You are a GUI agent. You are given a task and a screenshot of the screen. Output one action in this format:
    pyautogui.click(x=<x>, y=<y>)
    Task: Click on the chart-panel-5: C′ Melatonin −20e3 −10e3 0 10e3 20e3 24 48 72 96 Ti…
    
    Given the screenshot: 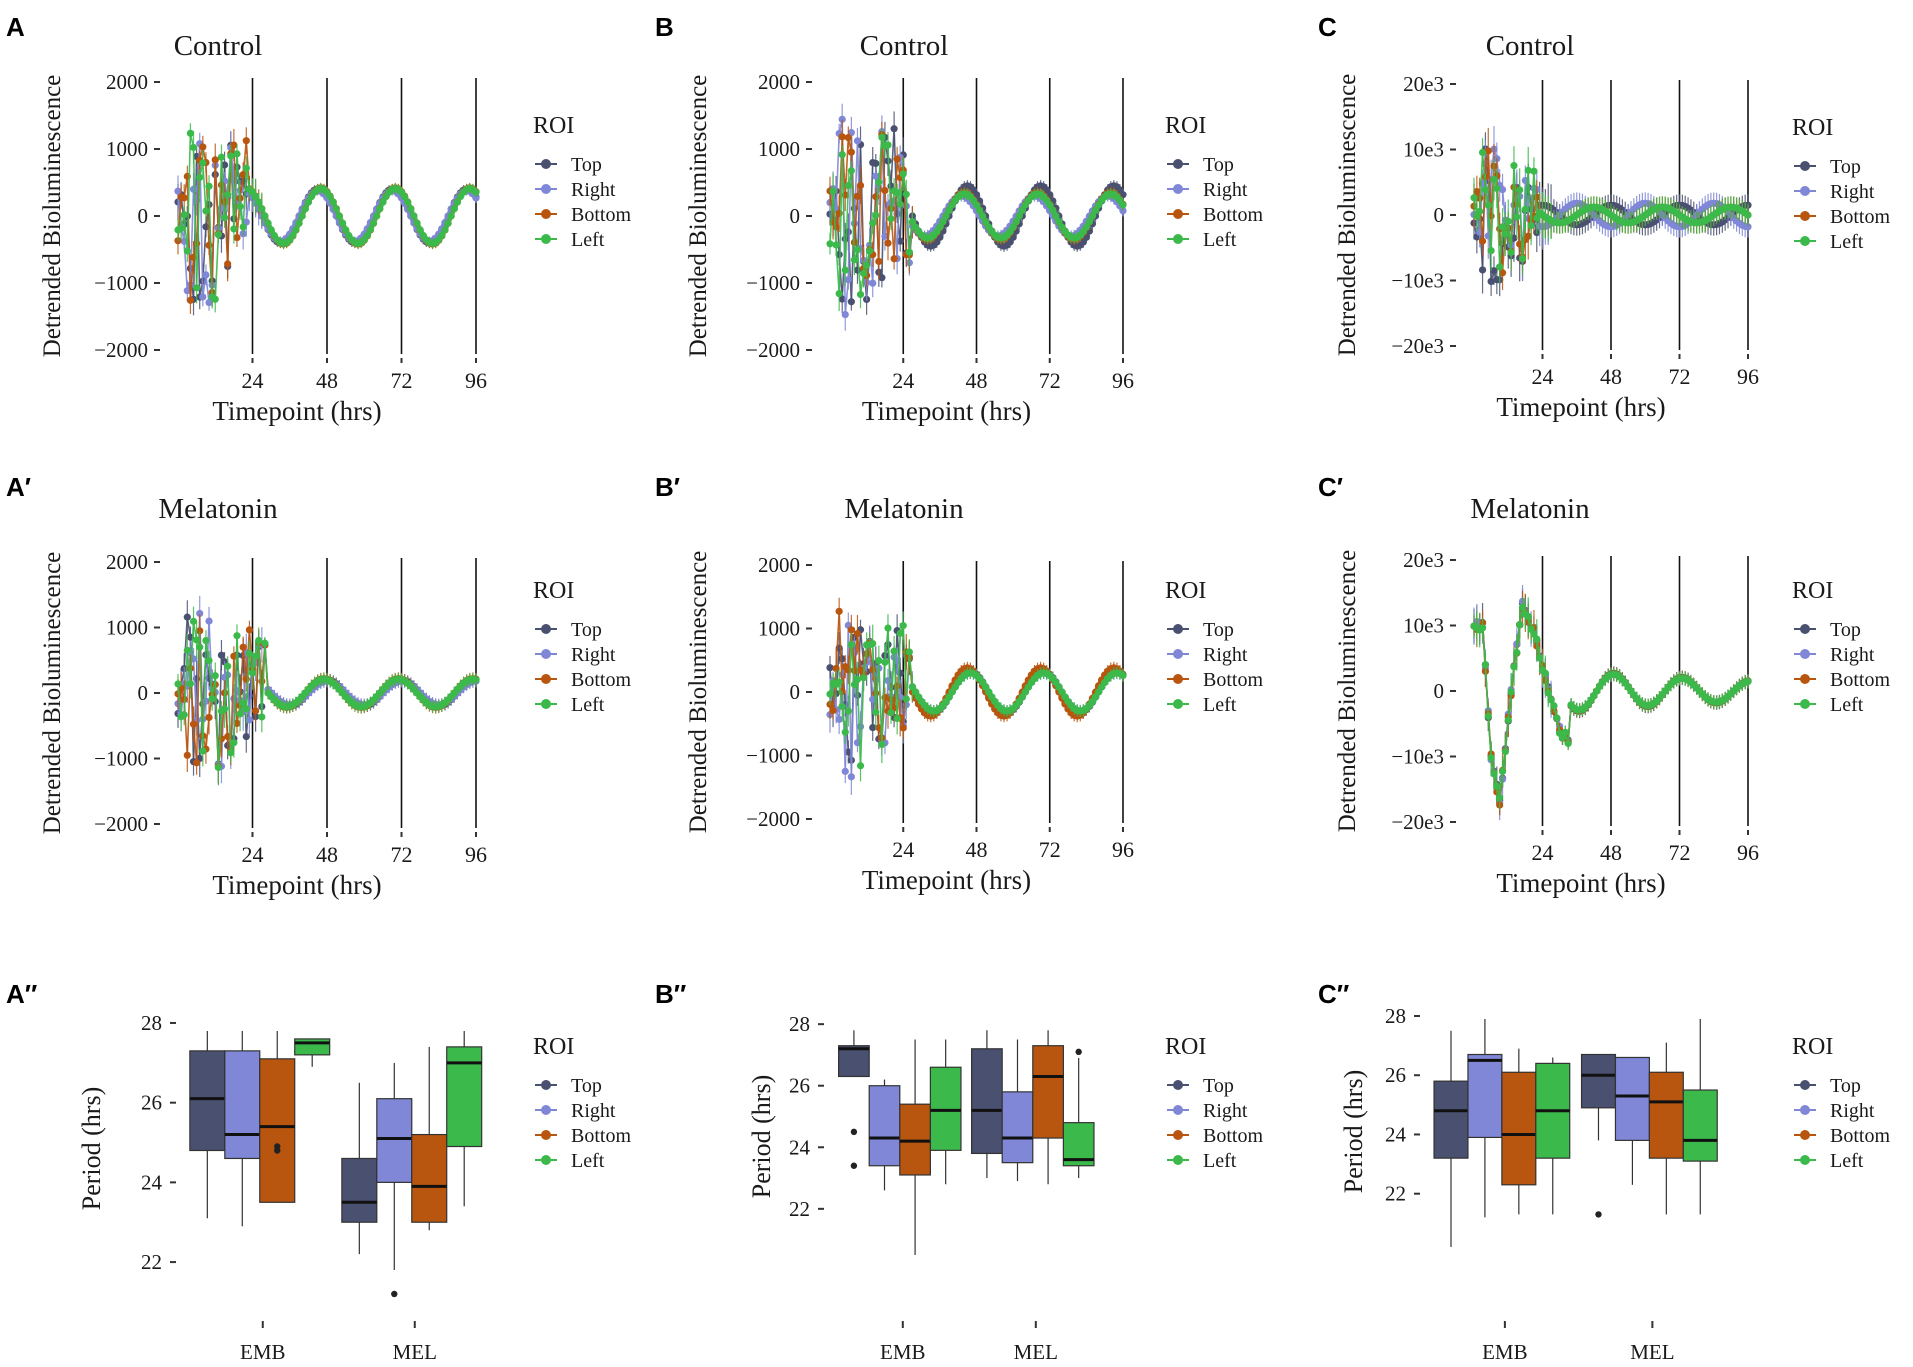 What is the action you would take?
    pyautogui.click(x=1604, y=685)
    